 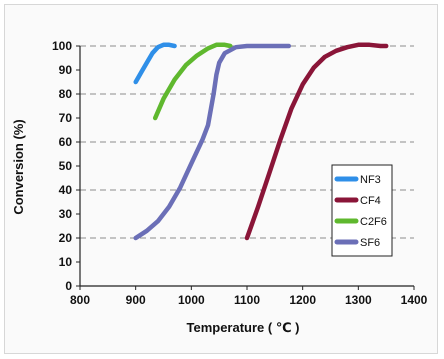 What do you see at coordinates (18, 166) in the screenshot?
I see `y-axis-title: Conversion (%)` at bounding box center [18, 166].